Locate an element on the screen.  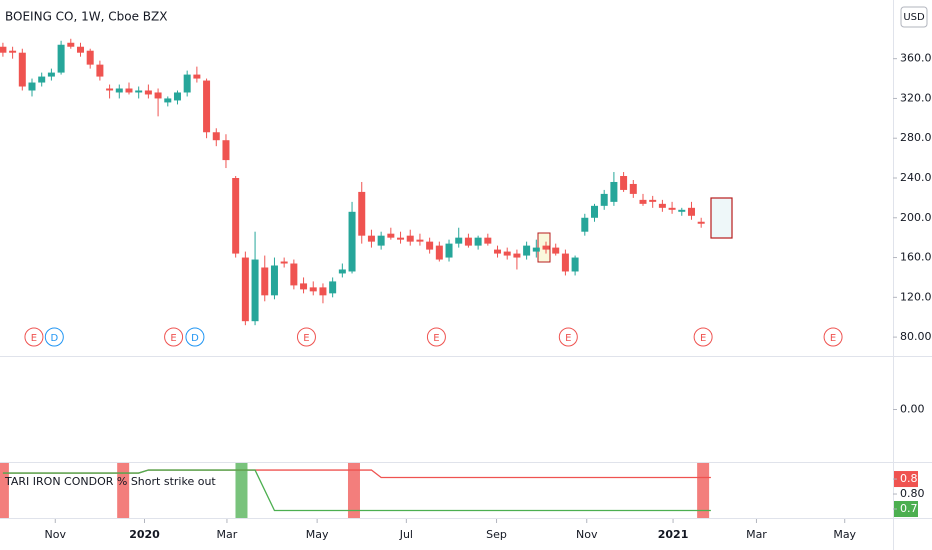
last-value-box is located at coordinates (906, 479).